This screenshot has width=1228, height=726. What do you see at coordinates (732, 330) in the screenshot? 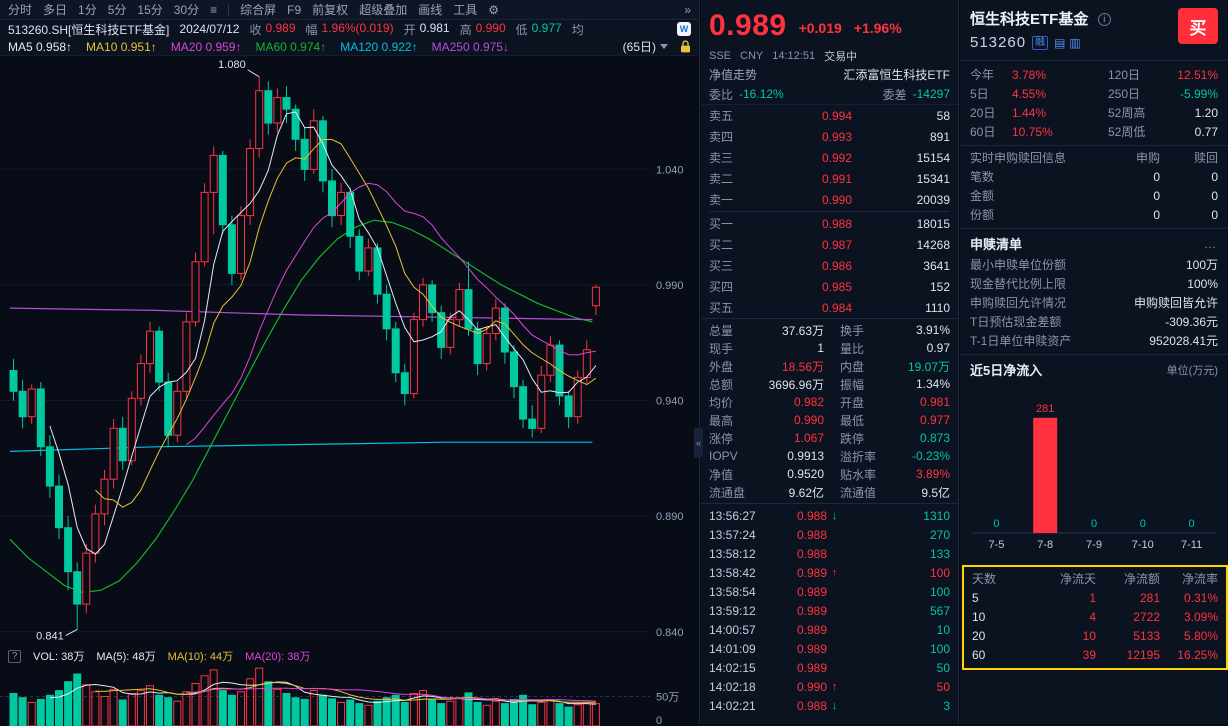
I see `stats-label: 总量` at bounding box center [732, 330].